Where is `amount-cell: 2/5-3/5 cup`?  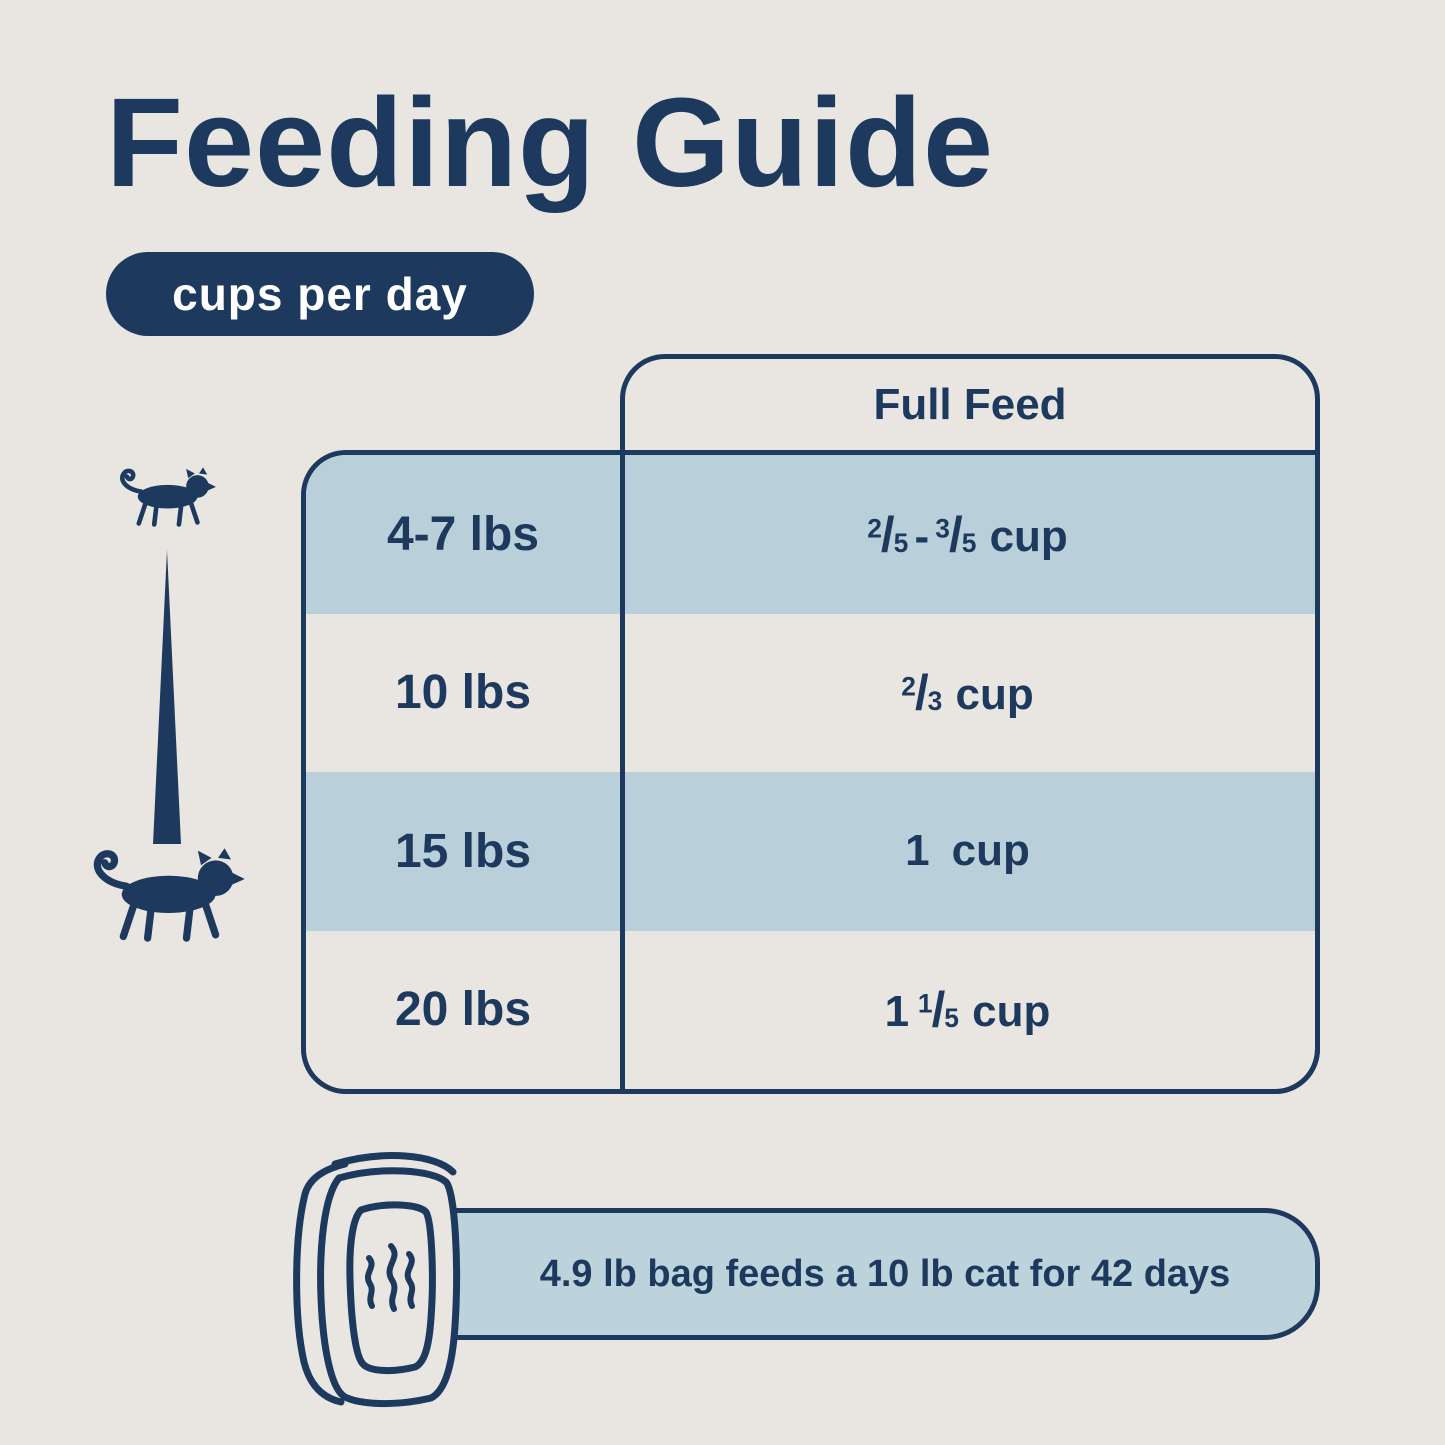 amount-cell: 2/5-3/5 cup is located at coordinates (967, 534).